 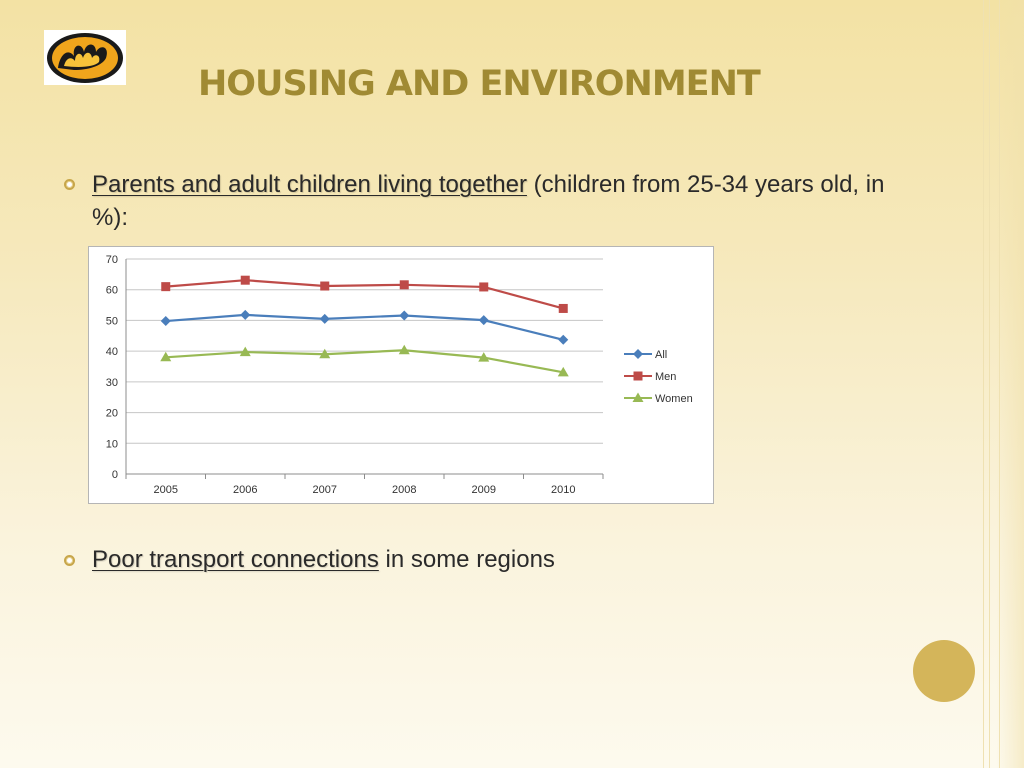 I want to click on series-line-men, so click(x=364, y=294).